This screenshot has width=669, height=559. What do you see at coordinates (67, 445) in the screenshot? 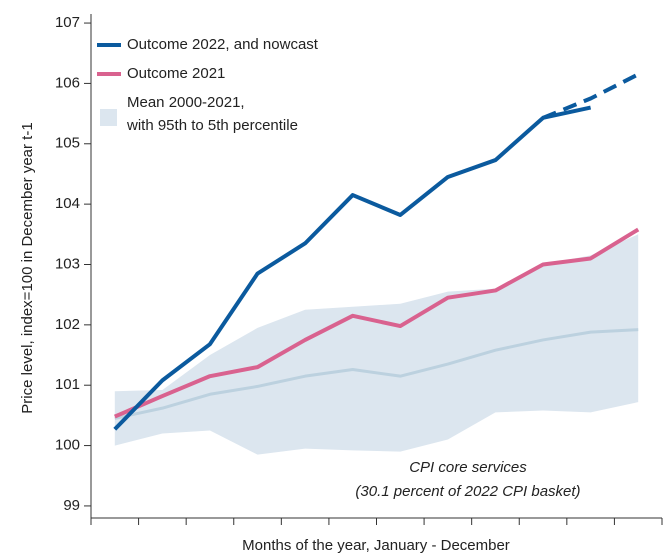
I see `y-tick-label: 100` at bounding box center [67, 445].